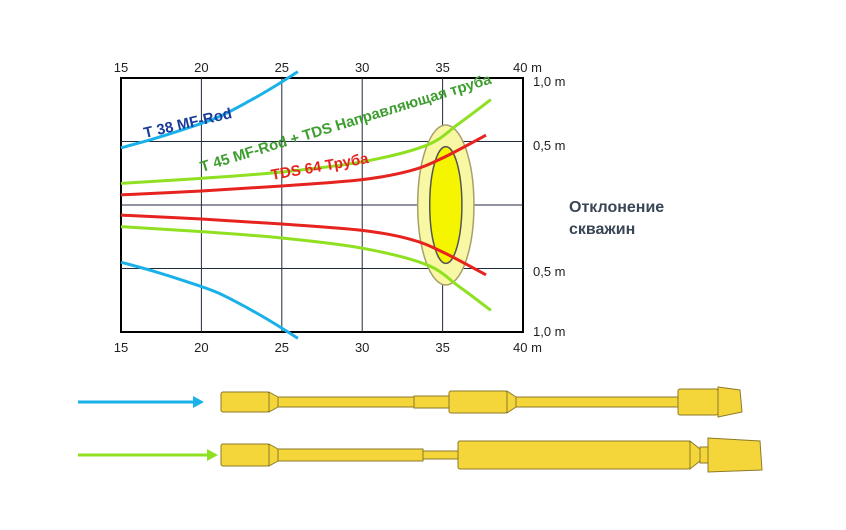 This screenshot has width=846, height=530. What do you see at coordinates (549, 206) in the screenshot?
I see `y-ticks: 1,0 m 0,5 m 0,5 m 1,0 m` at bounding box center [549, 206].